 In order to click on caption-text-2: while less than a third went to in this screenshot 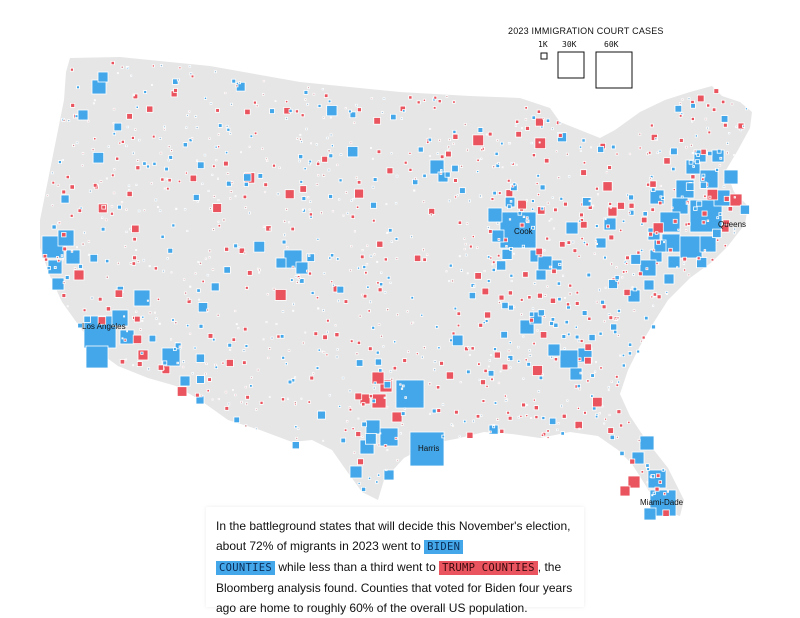, I will do `click(357, 567)`.